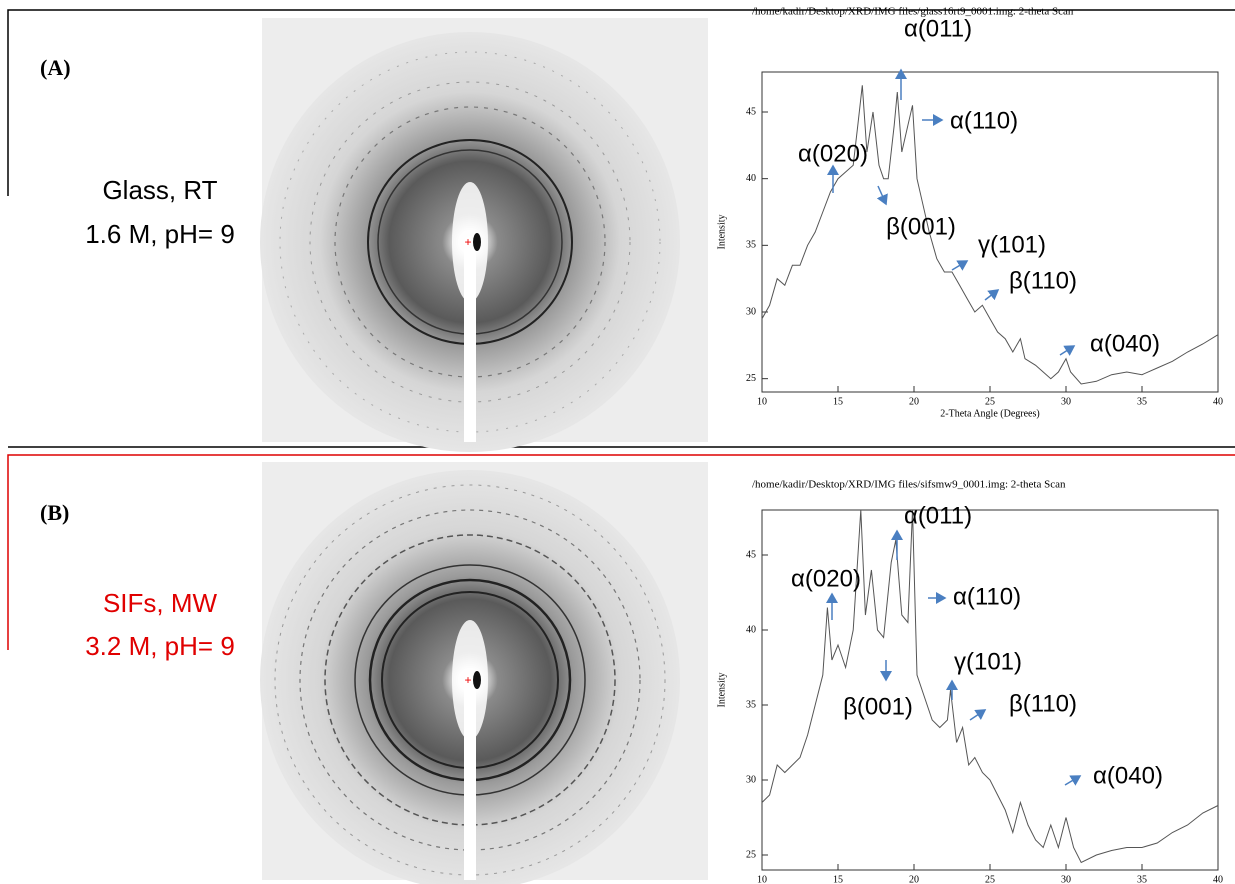  What do you see at coordinates (55, 67) in the screenshot?
I see `panel-label: (A)` at bounding box center [55, 67].